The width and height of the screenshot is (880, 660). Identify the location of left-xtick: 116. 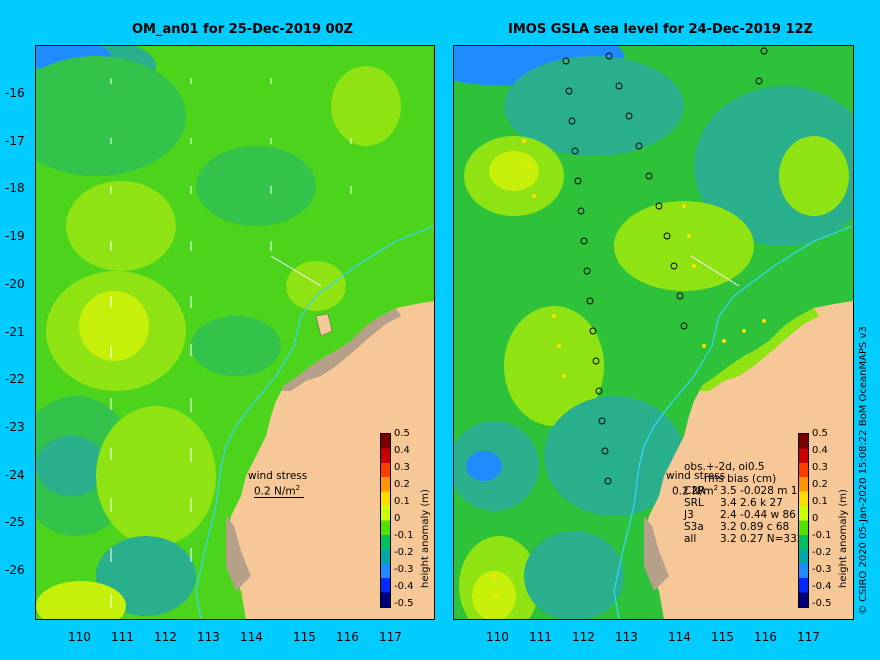
(347, 637).